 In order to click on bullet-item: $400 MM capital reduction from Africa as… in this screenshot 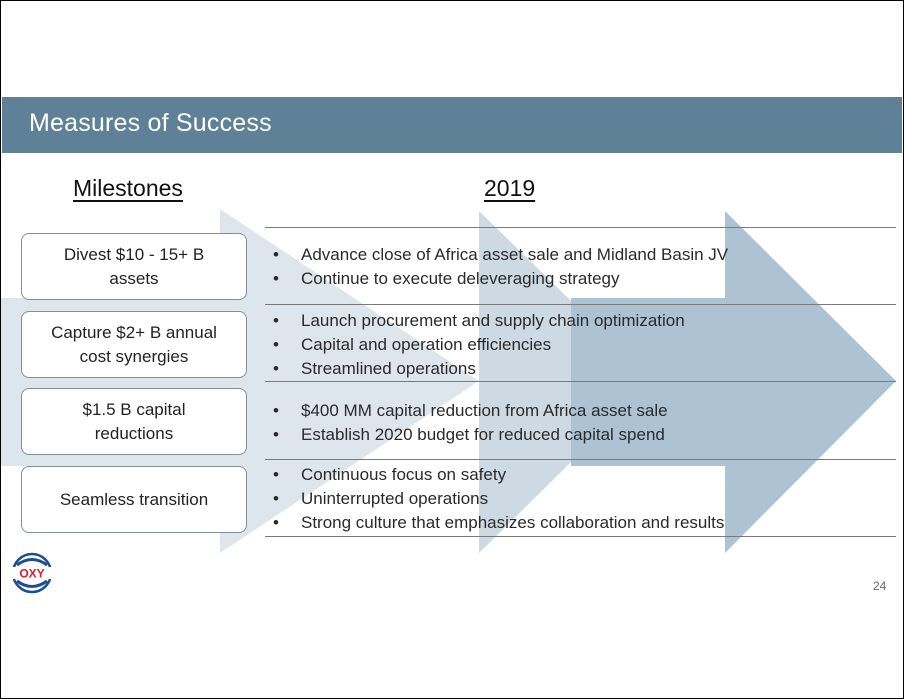, I will do `click(470, 411)`.